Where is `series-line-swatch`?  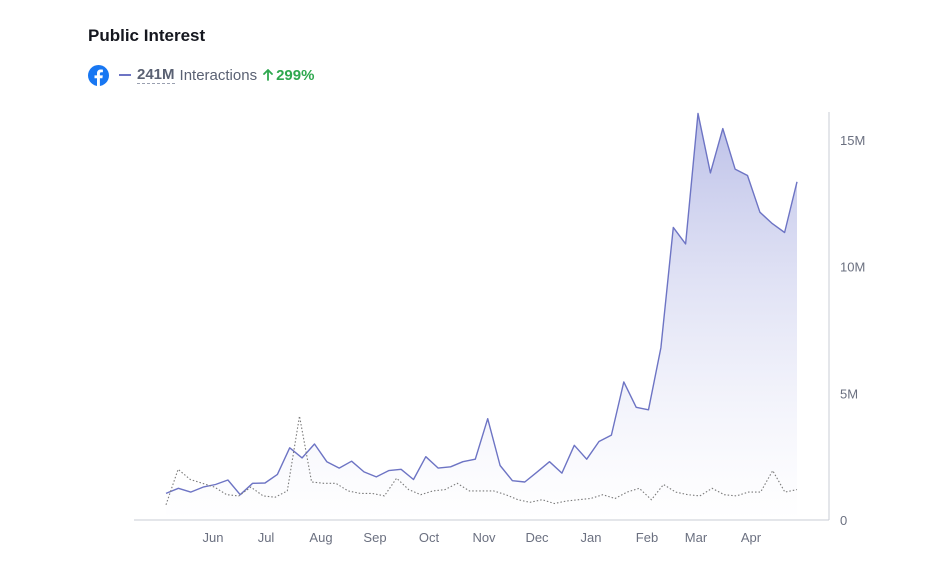
series-line-swatch is located at coordinates (125, 75).